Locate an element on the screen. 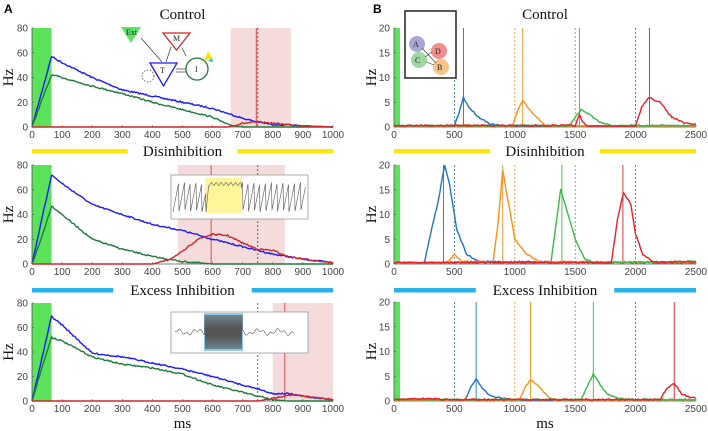  series-line-blue is located at coordinates (182, 219).